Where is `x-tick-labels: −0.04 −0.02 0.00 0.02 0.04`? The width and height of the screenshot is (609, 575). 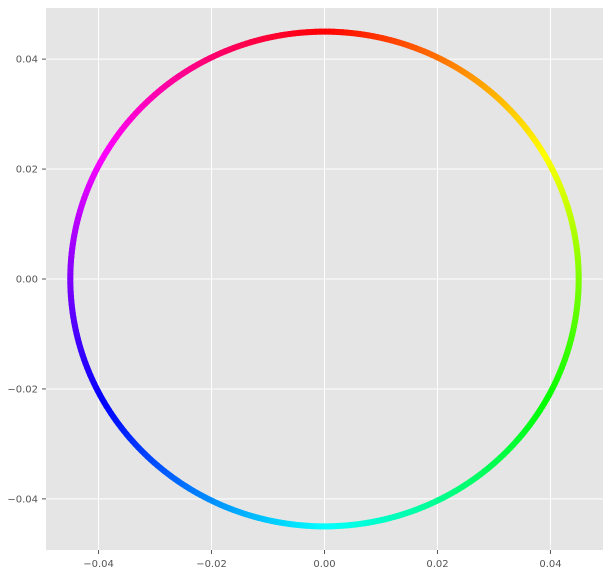
x-tick-labels: −0.04 −0.02 0.00 0.02 0.04 is located at coordinates (322, 564).